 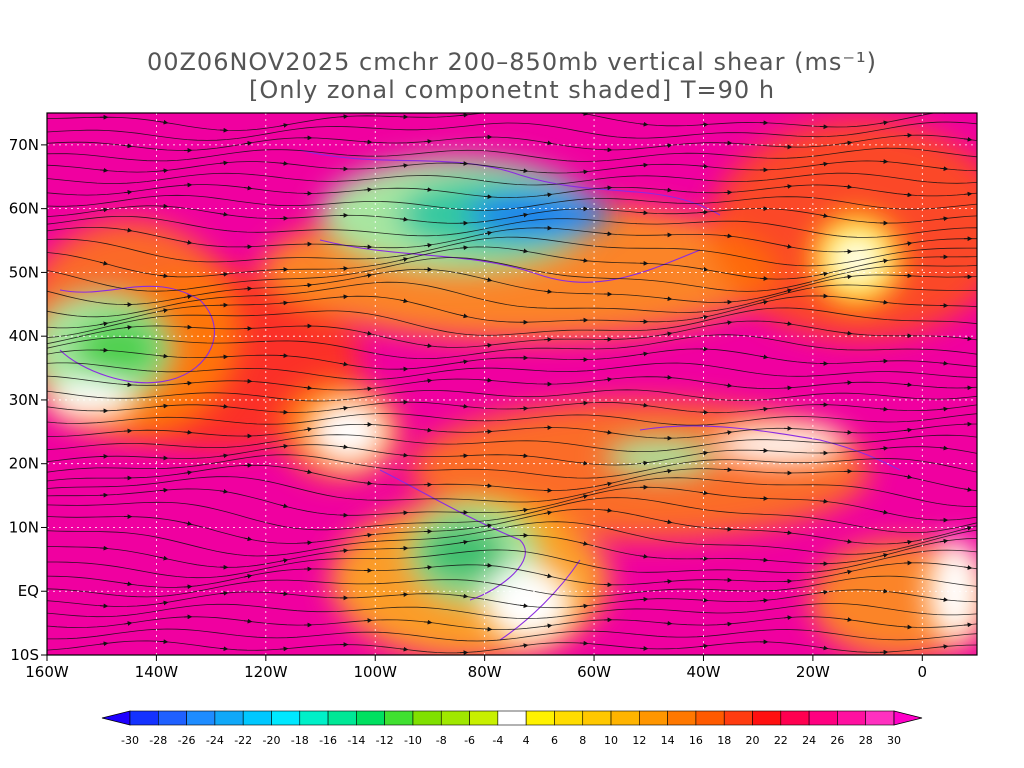 I want to click on colorbar-high-arrow, so click(x=908, y=718).